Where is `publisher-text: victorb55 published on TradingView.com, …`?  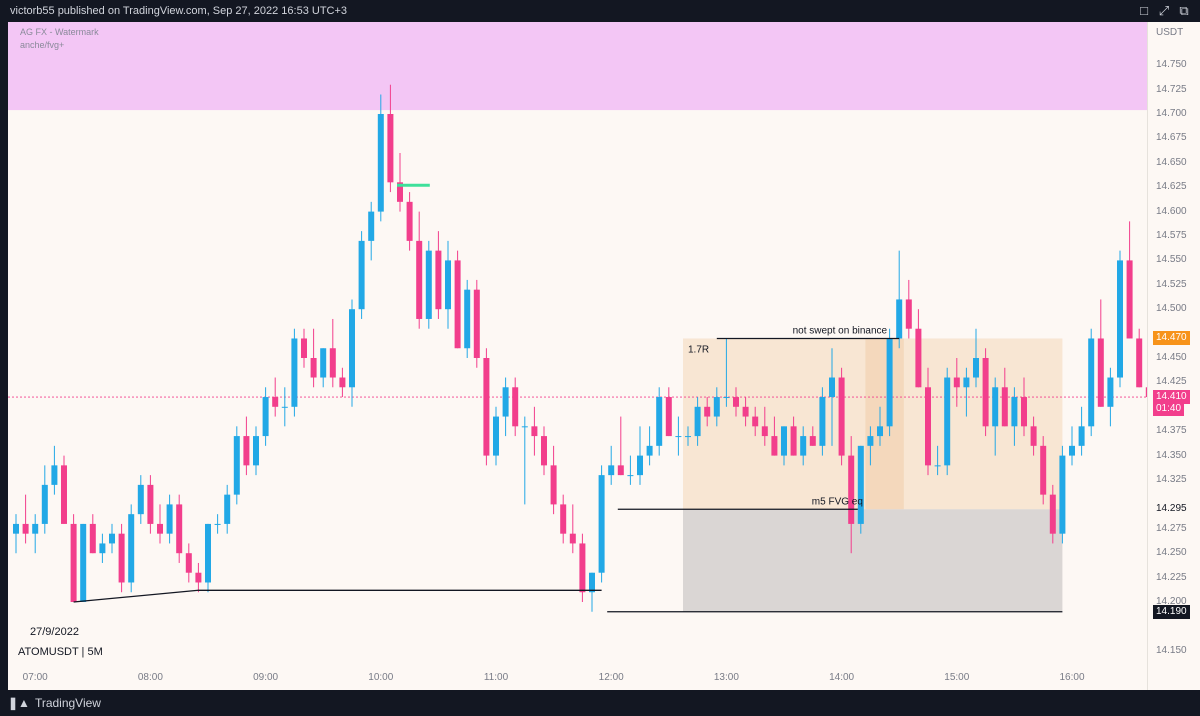
publisher-text: victorb55 published on TradingView.com, … is located at coordinates (179, 11).